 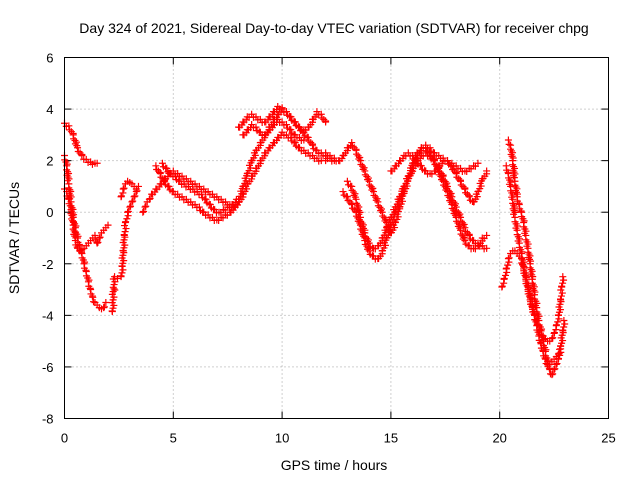 I want to click on series-arc-n, so click(x=439, y=177).